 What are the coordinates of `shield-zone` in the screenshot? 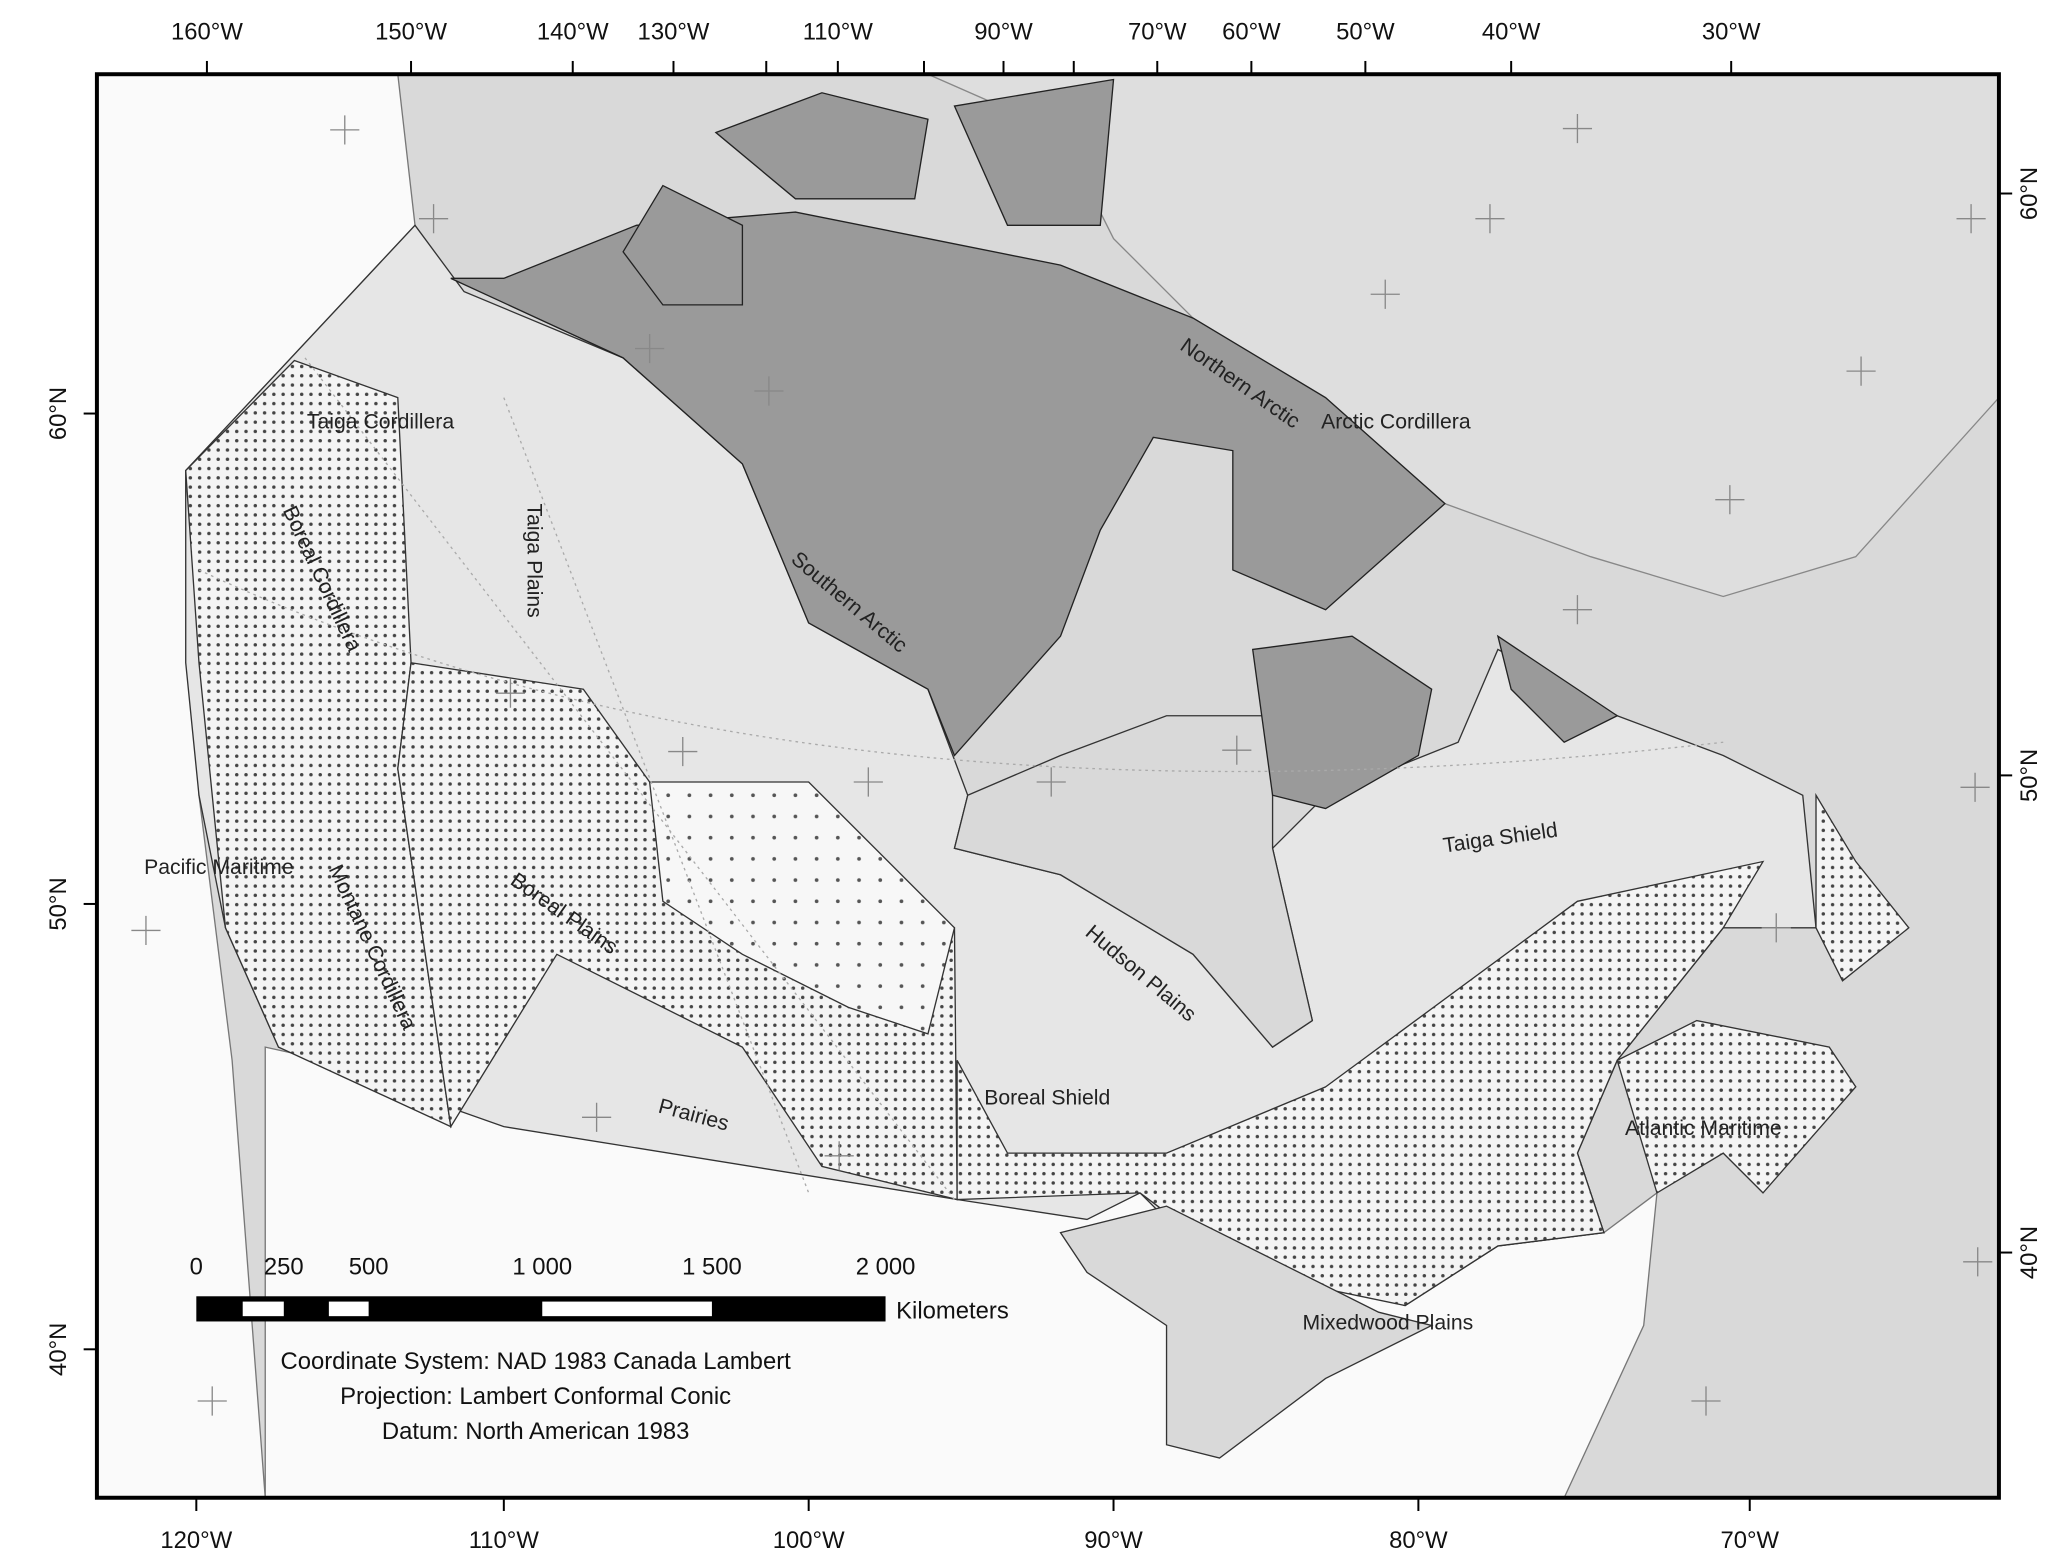 It's located at (1360, 1083).